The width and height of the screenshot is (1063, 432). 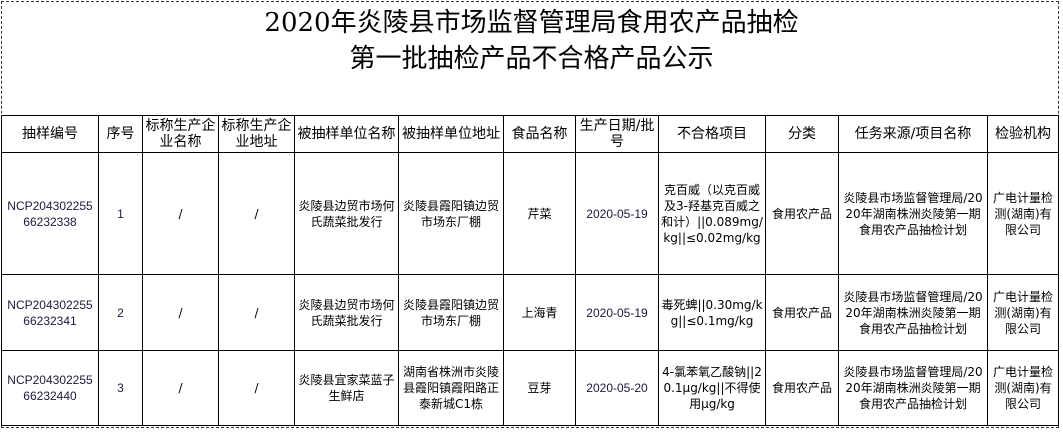 What do you see at coordinates (712, 134) in the screenshot?
I see `column-header: 不合格项目` at bounding box center [712, 134].